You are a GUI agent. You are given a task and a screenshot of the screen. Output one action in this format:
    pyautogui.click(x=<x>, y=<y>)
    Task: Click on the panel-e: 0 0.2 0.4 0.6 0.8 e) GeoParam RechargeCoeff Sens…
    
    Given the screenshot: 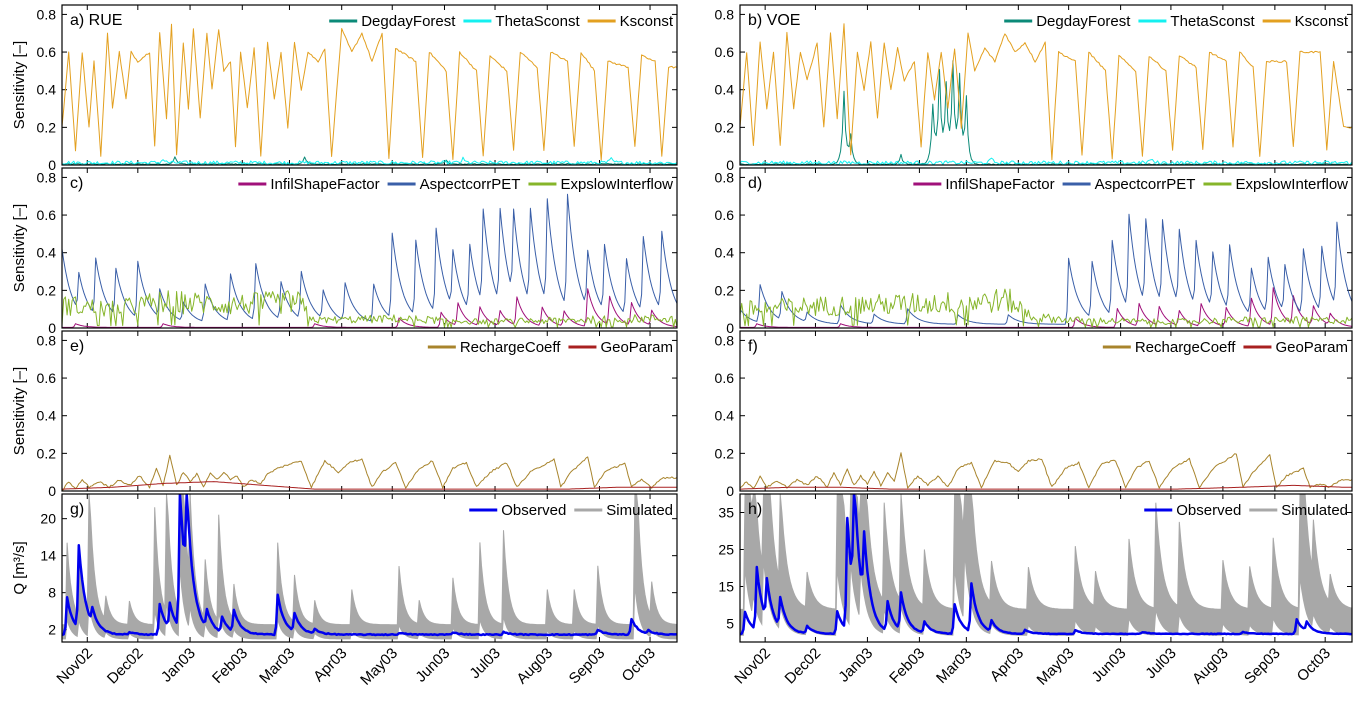 What is the action you would take?
    pyautogui.click(x=344, y=414)
    